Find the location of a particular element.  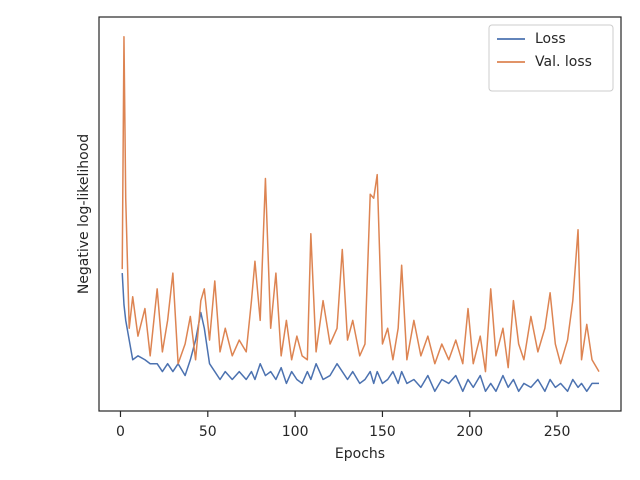

legend-box is located at coordinates (551, 58).